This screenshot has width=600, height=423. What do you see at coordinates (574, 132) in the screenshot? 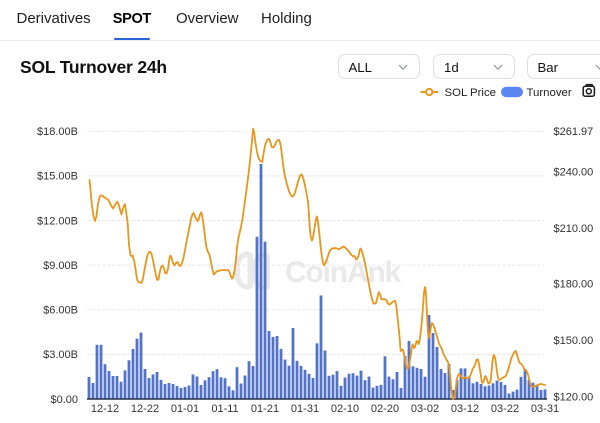
I see `svg-text: $261.97` at bounding box center [574, 132].